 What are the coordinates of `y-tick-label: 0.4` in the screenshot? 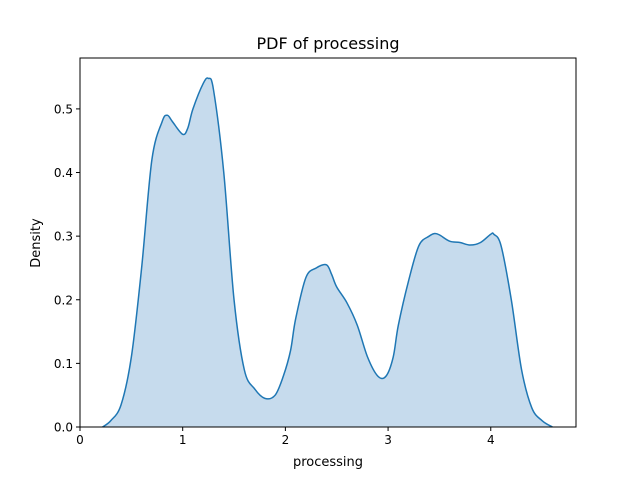 It's located at (63, 173).